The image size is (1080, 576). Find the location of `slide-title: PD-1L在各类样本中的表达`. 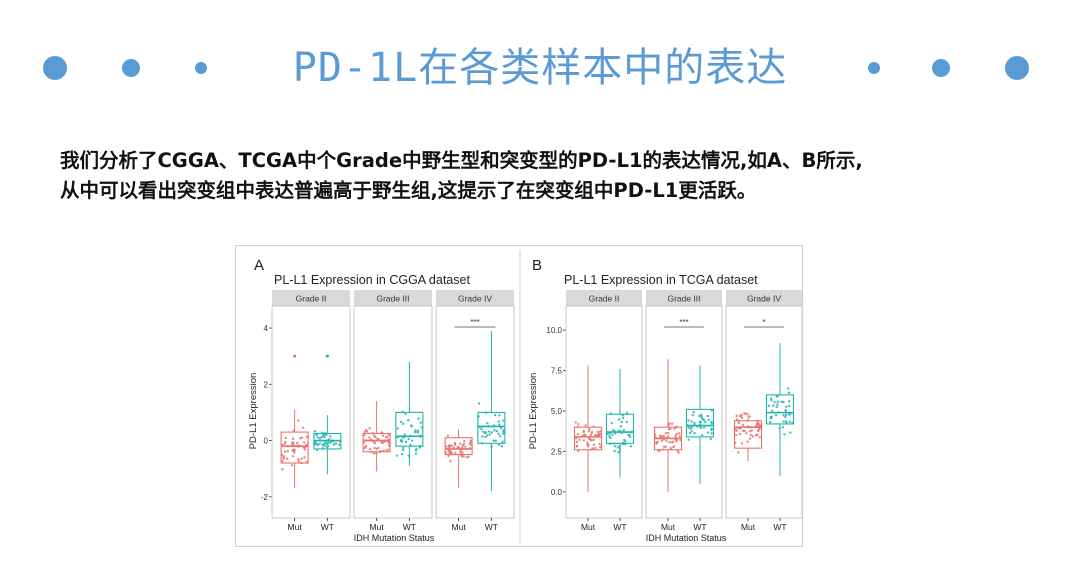

slide-title: PD-1L在各类样本中的表达 is located at coordinates (540, 68).